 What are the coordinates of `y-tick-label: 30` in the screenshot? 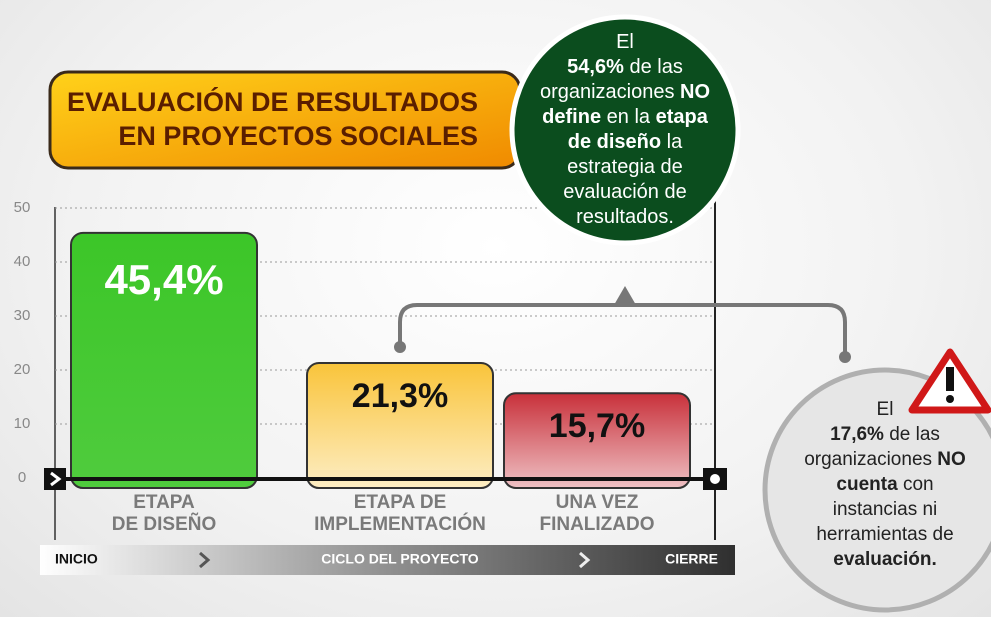 It's located at (22, 315).